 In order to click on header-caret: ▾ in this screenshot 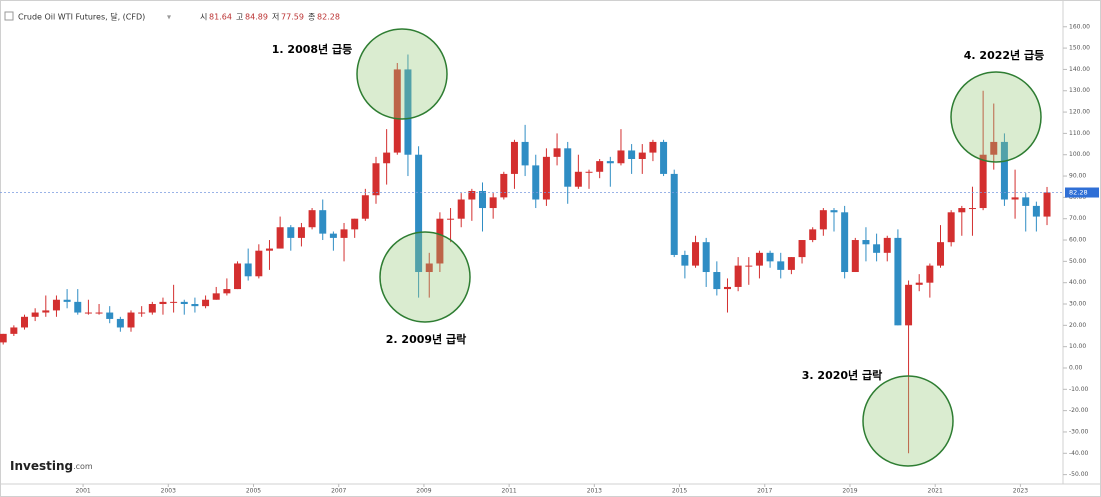, I will do `click(169, 17)`.